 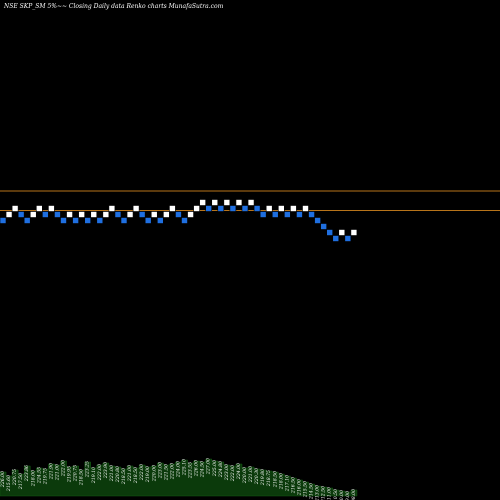 I want to click on volume-label: 219.00, so click(x=148, y=474).